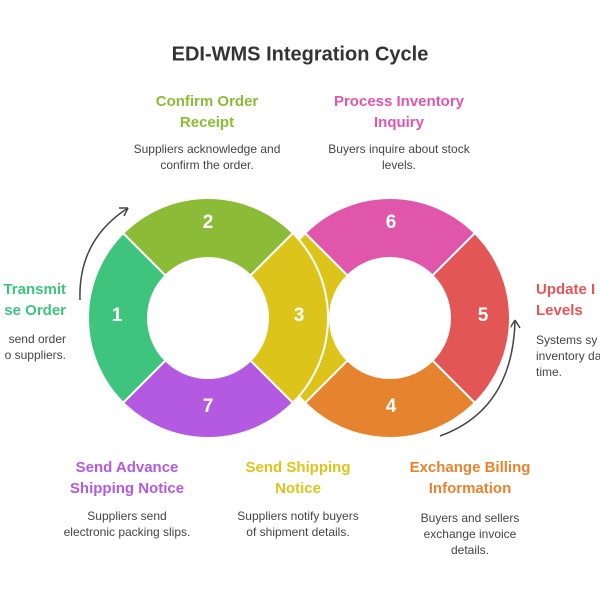 The height and width of the screenshot is (600, 600). What do you see at coordinates (399, 149) in the screenshot?
I see `step-description: Buyers inquire about stock` at bounding box center [399, 149].